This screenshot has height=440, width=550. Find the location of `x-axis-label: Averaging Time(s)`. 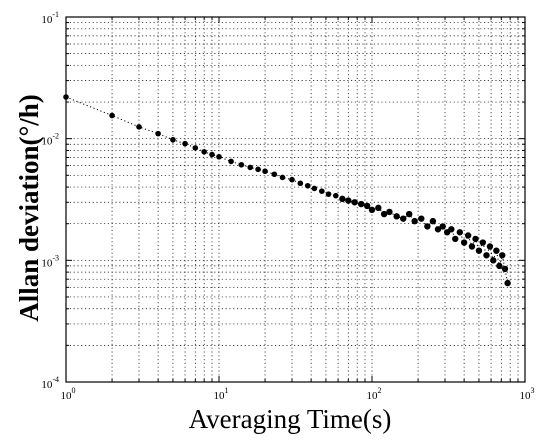

x-axis-label: Averaging Time(s) is located at coordinates (290, 419).